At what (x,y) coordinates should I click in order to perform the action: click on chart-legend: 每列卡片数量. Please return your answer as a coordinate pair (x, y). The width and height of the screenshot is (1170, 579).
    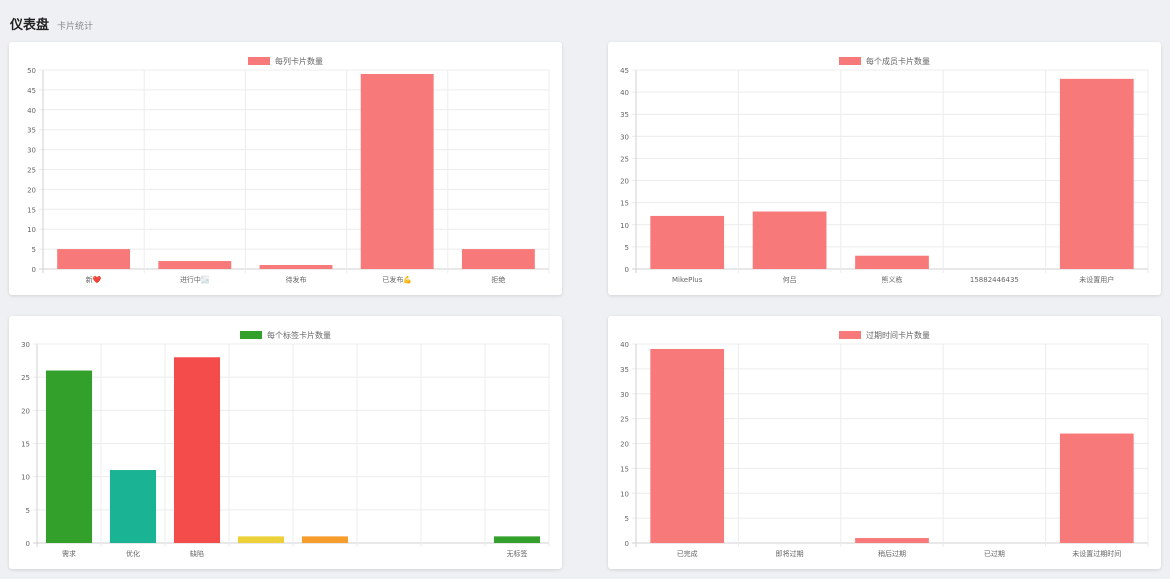
    Looking at the image, I should click on (285, 61).